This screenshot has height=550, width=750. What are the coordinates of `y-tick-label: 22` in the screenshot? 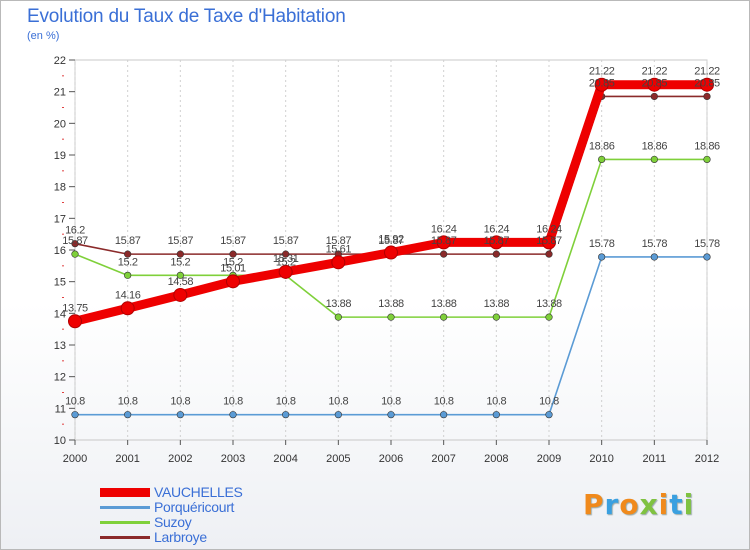 It's located at (60, 61).